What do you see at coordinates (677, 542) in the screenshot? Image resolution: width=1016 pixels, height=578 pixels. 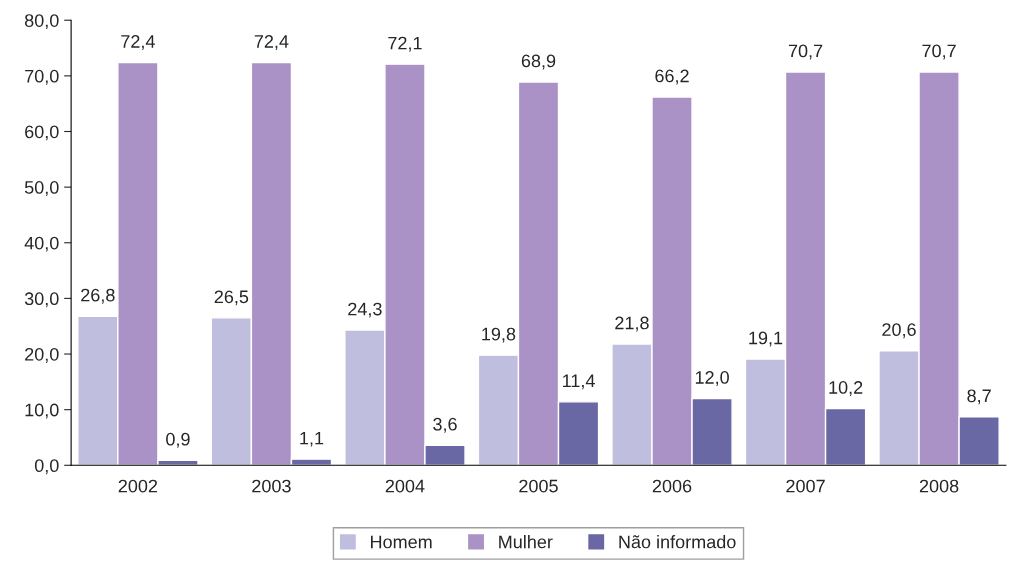 I see `legend-label: Não informado` at bounding box center [677, 542].